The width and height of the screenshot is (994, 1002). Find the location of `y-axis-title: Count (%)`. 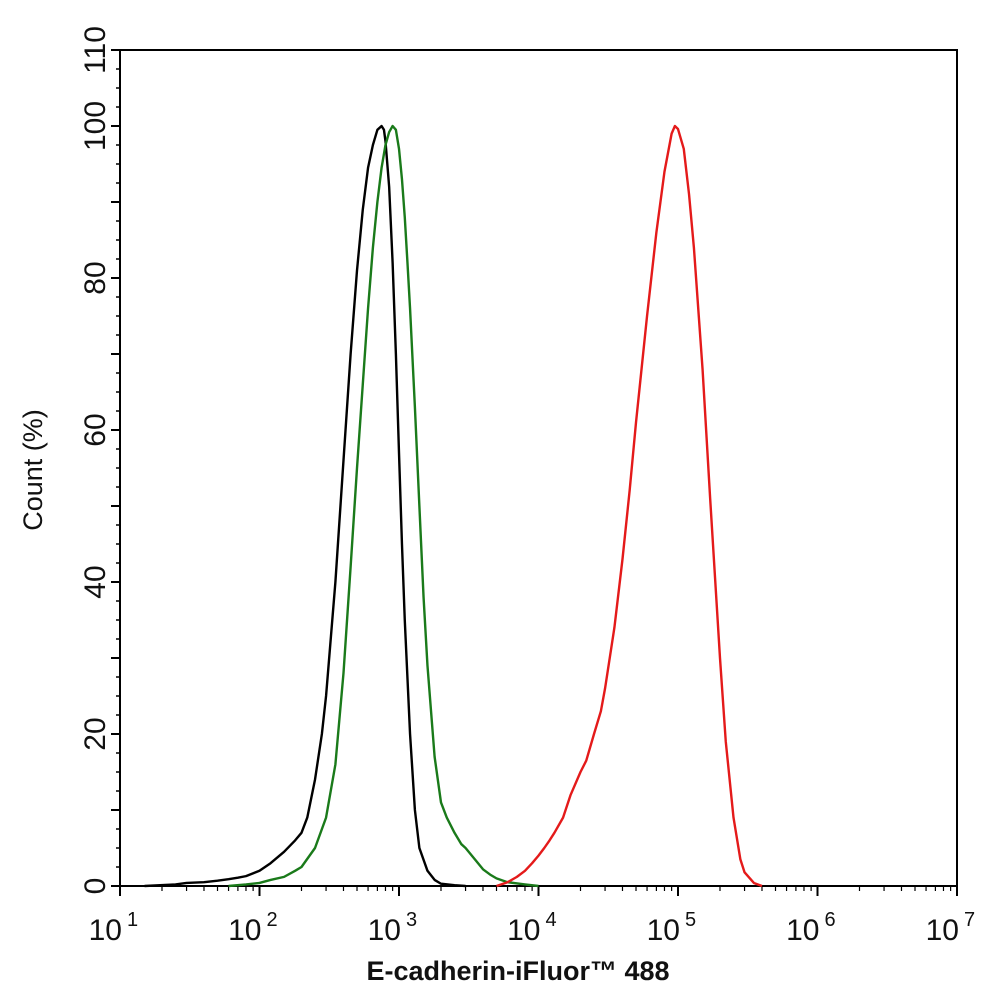

y-axis-title: Count (%) is located at coordinates (33, 470).